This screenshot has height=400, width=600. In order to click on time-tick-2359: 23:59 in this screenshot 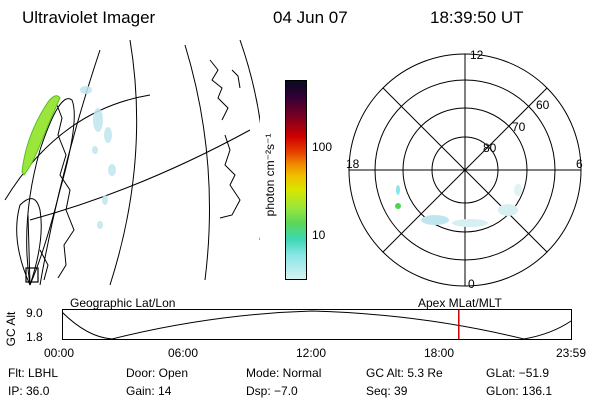, I will do `click(571, 353)`.